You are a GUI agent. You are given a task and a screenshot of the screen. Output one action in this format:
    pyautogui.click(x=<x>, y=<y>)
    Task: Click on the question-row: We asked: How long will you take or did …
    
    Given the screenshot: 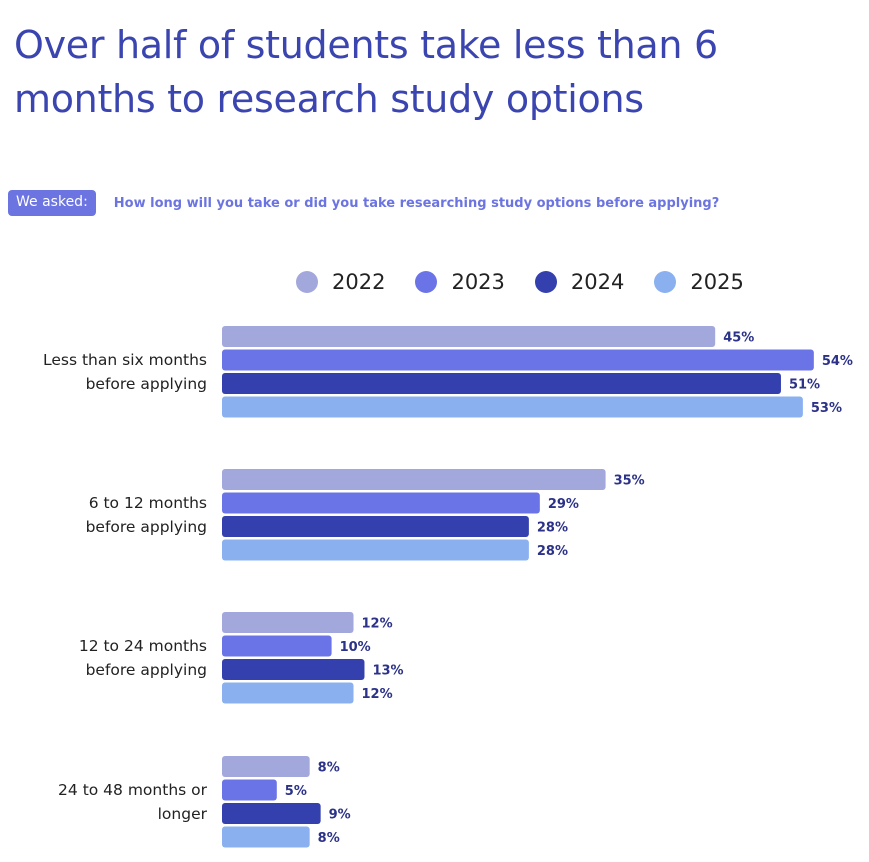 What is the action you would take?
    pyautogui.click(x=363, y=203)
    